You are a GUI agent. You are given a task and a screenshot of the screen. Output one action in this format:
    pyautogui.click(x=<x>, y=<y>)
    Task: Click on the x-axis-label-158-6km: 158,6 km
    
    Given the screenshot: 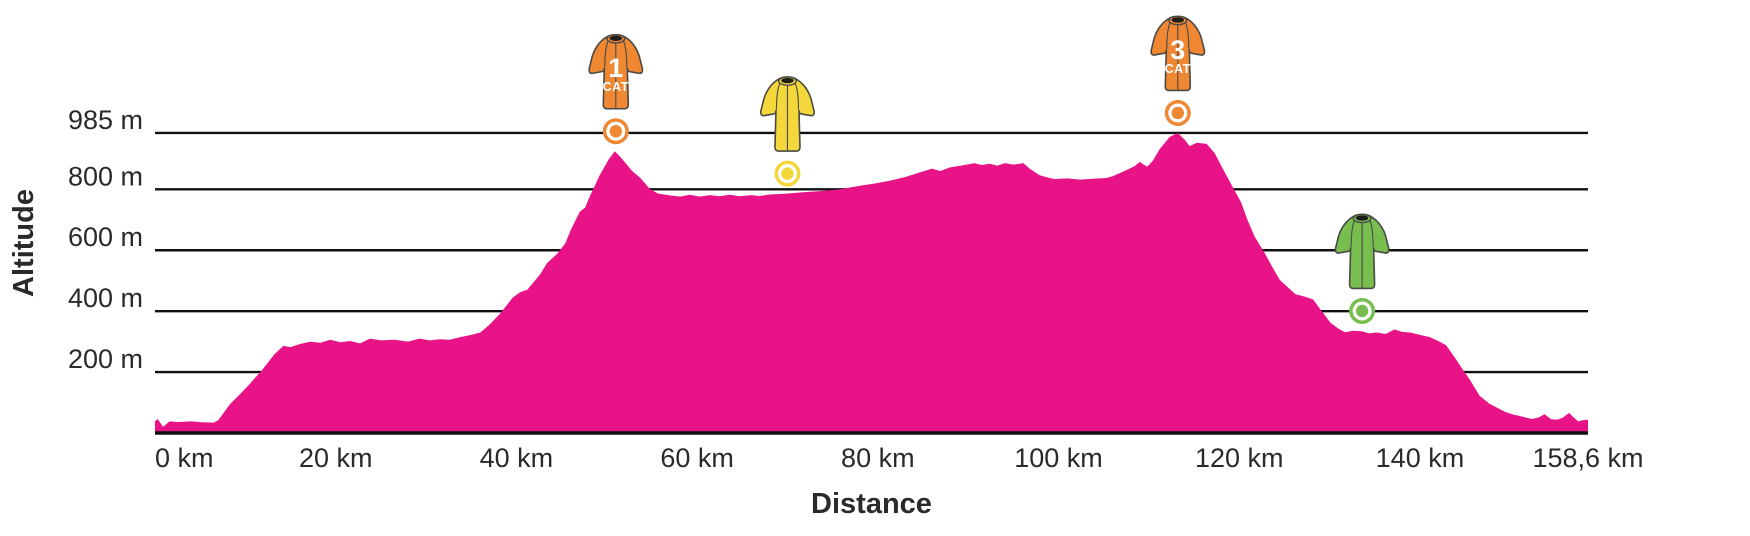 What is the action you would take?
    pyautogui.click(x=1587, y=458)
    